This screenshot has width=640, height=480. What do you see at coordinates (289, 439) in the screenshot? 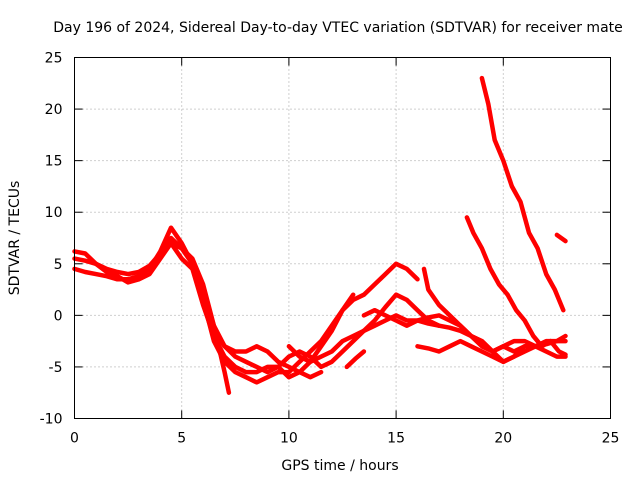
I see `x-tick-label: 10` at bounding box center [289, 439].